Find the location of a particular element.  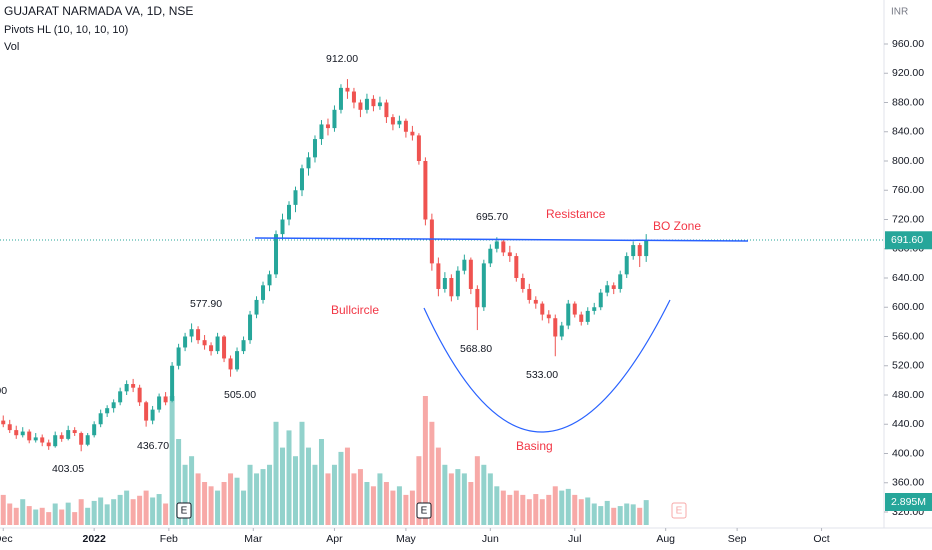

y-tick-label: 960.00 is located at coordinates (908, 44).